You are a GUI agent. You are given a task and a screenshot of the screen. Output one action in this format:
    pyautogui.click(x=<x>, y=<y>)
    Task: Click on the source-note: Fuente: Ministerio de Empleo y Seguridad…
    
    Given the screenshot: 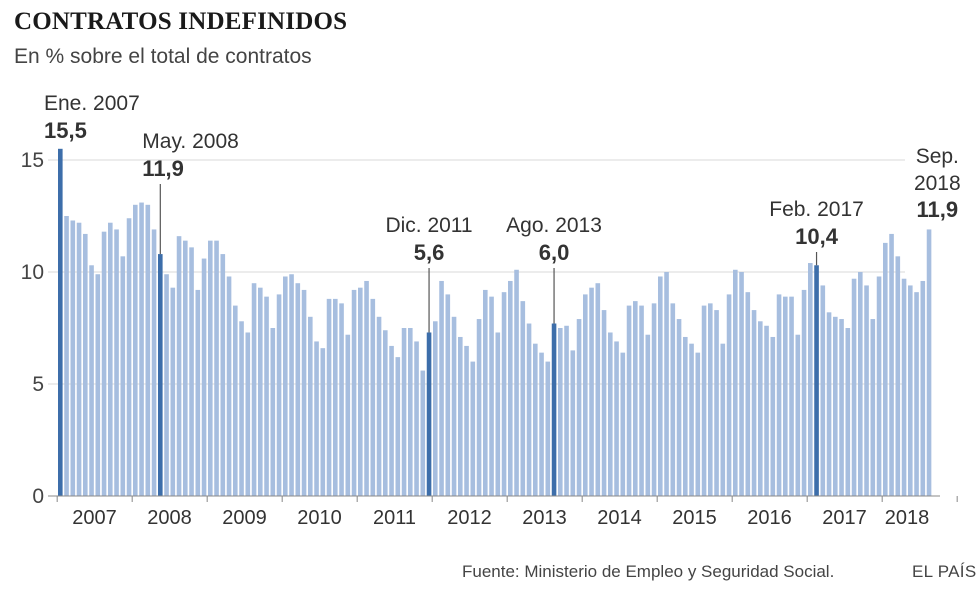 What is the action you would take?
    pyautogui.click(x=648, y=571)
    